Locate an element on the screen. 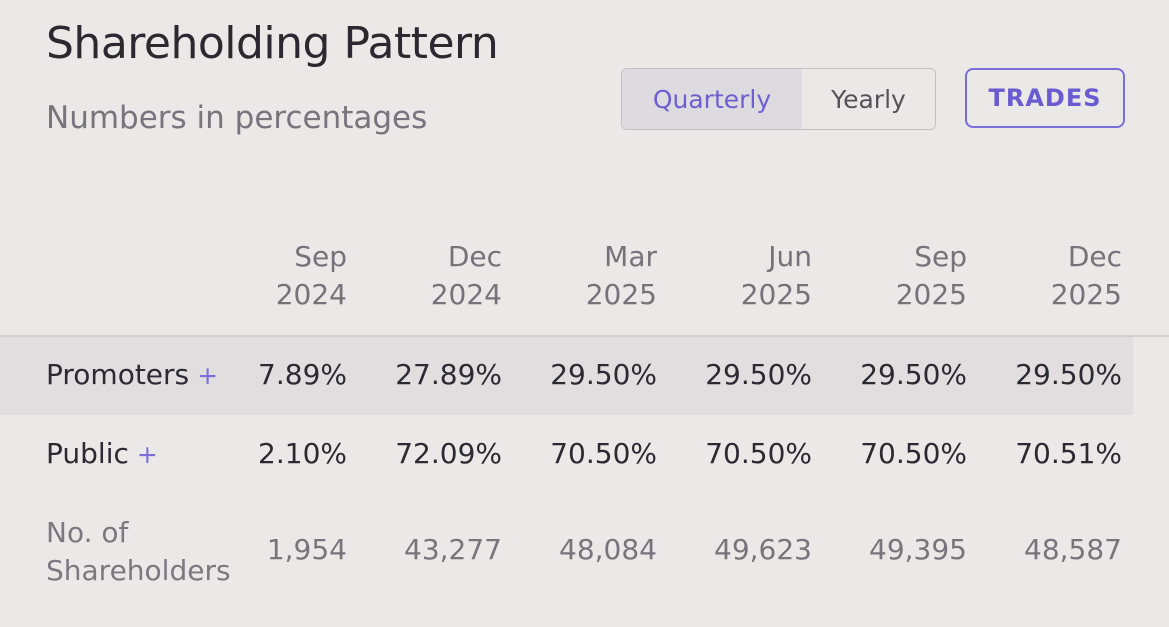 Image resolution: width=1169 pixels, height=627 pixels. promoters-row-label: Promoters + is located at coordinates (132, 374).